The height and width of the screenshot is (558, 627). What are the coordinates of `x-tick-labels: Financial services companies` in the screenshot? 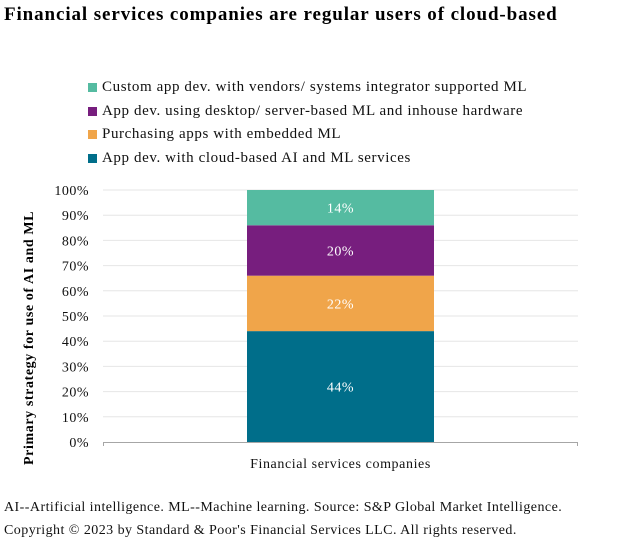 It's located at (340, 464).